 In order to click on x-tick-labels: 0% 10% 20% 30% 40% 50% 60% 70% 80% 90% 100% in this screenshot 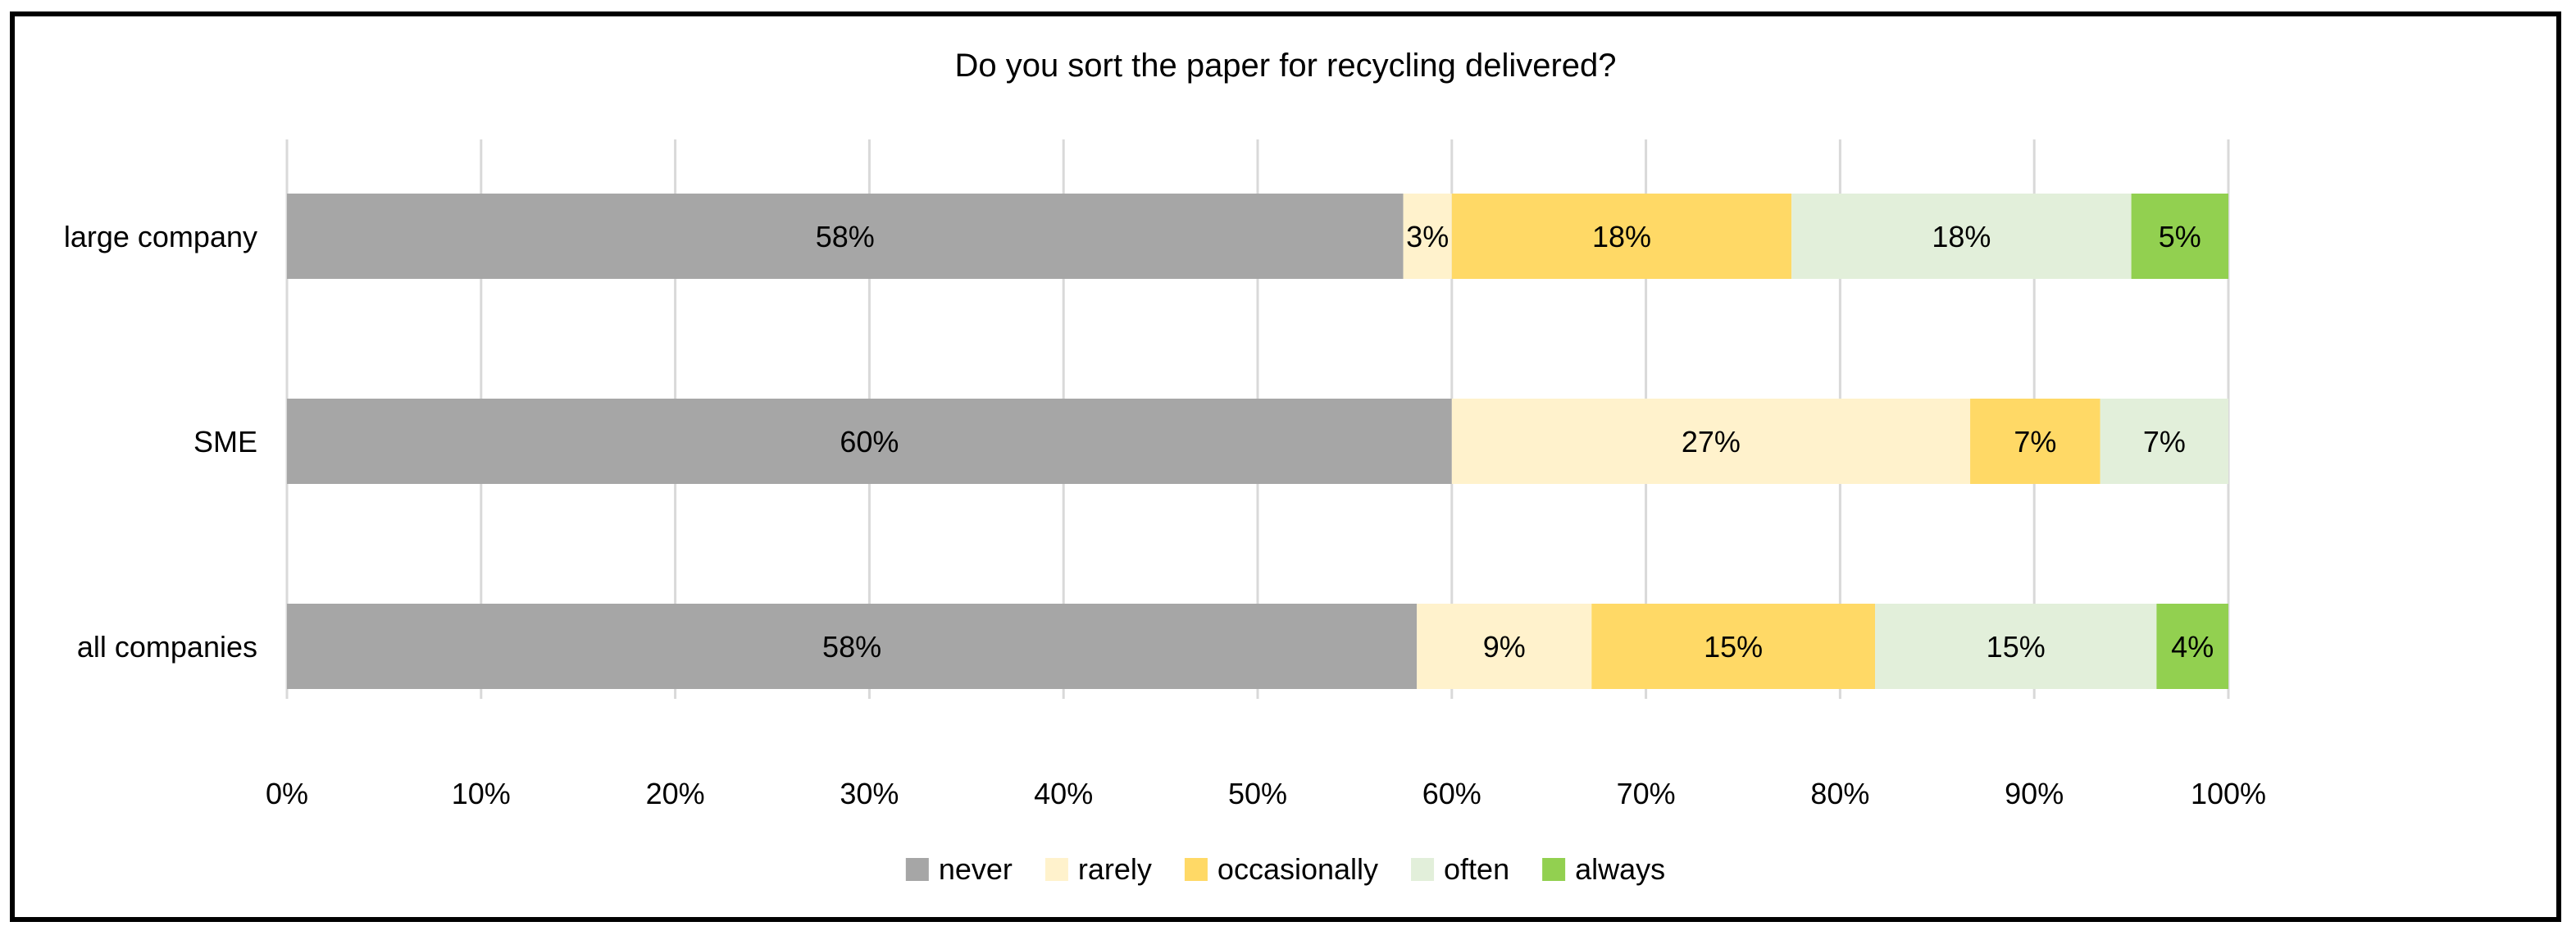, I will do `click(1266, 794)`.